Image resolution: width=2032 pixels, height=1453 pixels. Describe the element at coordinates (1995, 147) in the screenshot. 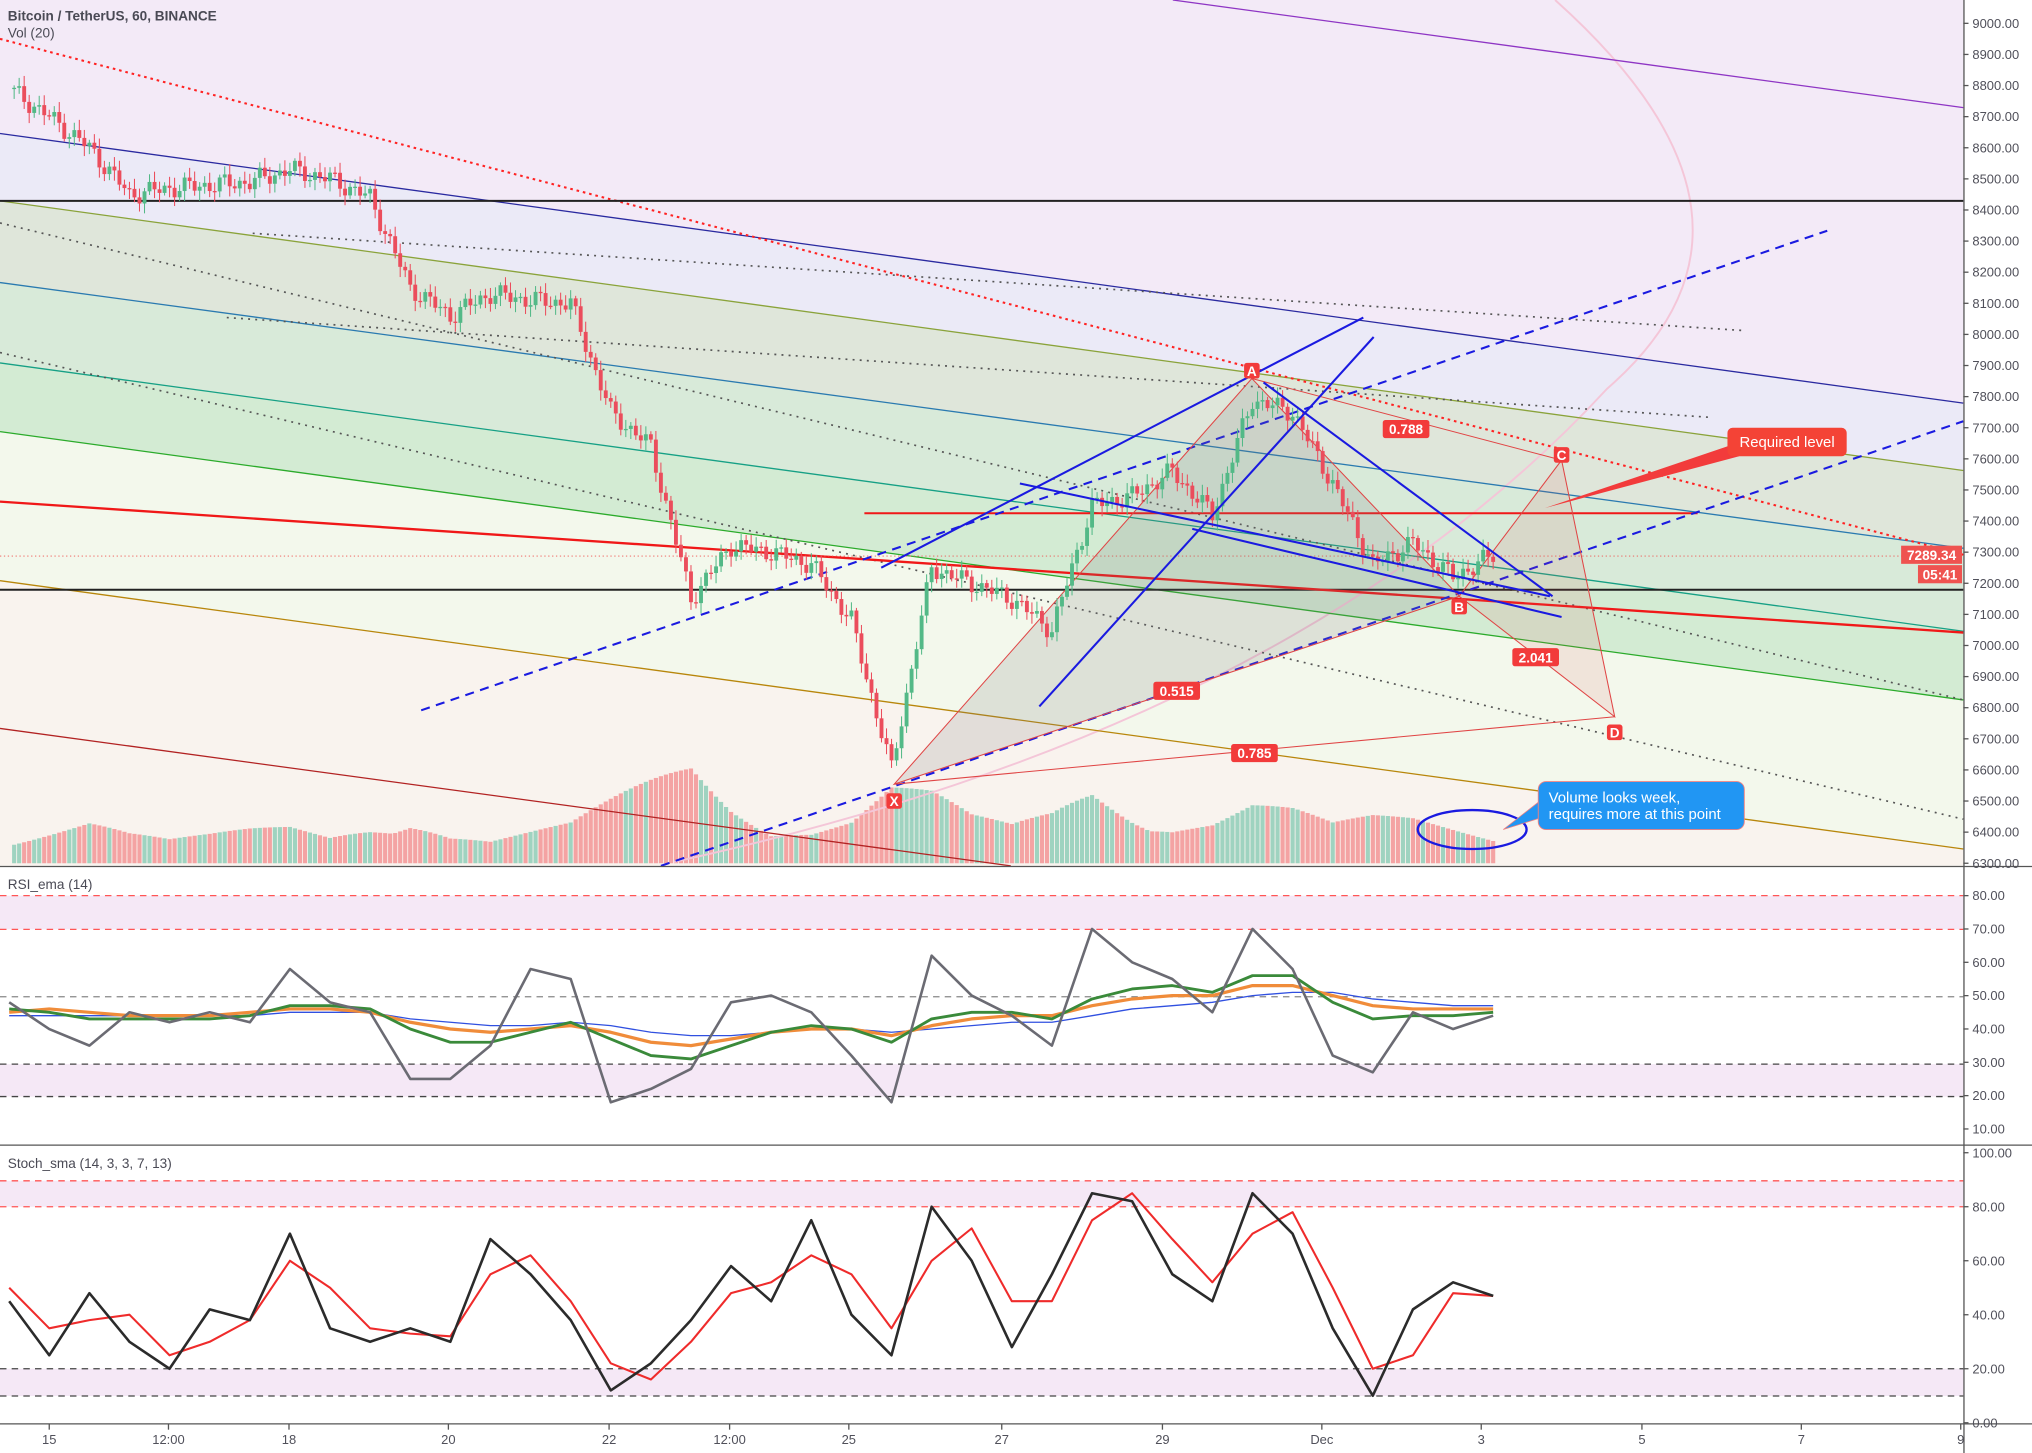

I see `price-axis-label: 8600.00` at that location.